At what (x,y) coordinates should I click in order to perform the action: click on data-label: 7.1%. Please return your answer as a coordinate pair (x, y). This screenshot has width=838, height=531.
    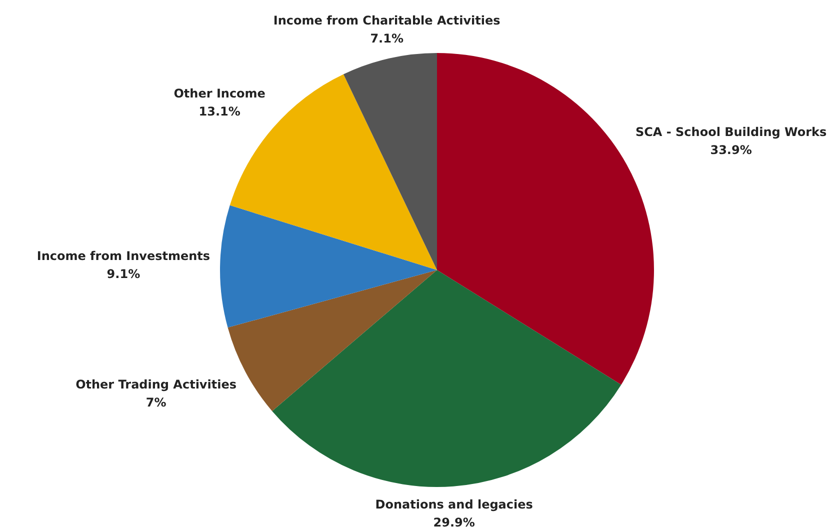
    Looking at the image, I should click on (387, 39).